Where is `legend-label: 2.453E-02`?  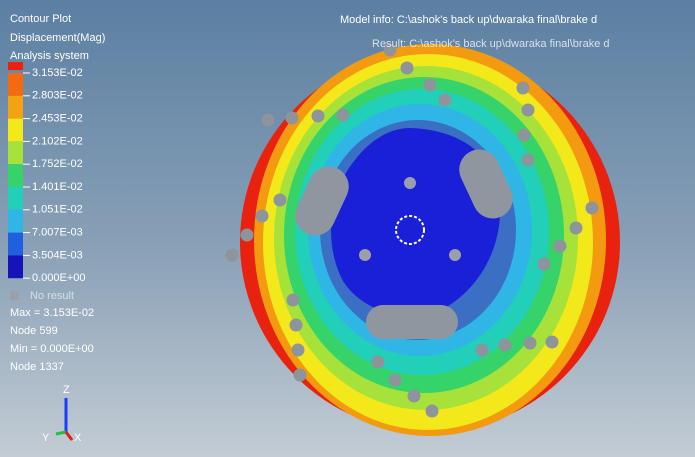 legend-label: 2.453E-02 is located at coordinates (57, 119).